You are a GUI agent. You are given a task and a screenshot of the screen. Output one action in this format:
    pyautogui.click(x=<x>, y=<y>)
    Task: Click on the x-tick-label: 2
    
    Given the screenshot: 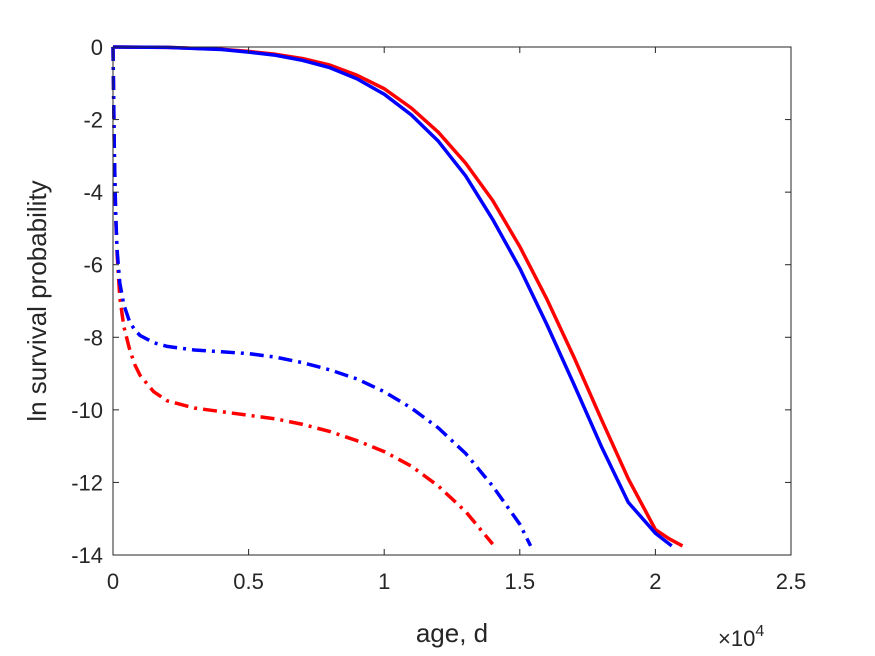 What is the action you would take?
    pyautogui.click(x=655, y=581)
    